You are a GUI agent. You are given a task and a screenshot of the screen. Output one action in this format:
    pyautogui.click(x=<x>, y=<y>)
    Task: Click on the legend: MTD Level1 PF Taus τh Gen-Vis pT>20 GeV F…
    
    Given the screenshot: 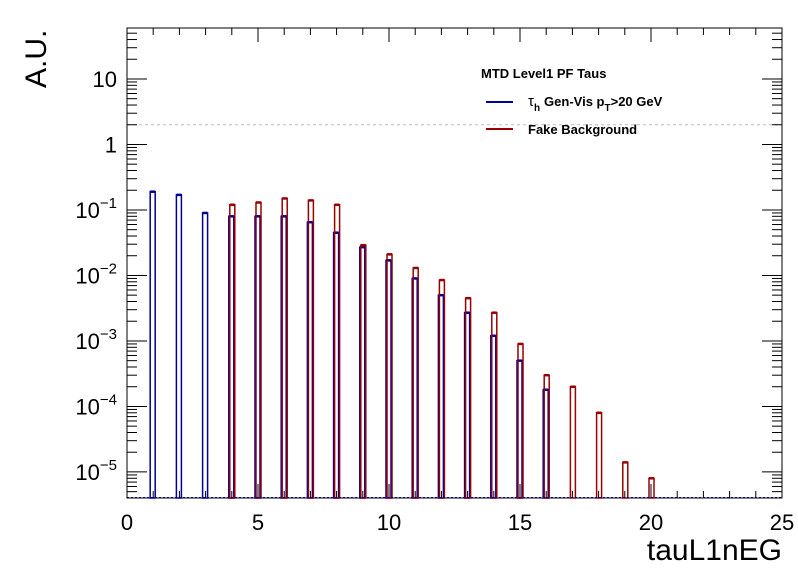 What is the action you would take?
    pyautogui.click(x=572, y=101)
    